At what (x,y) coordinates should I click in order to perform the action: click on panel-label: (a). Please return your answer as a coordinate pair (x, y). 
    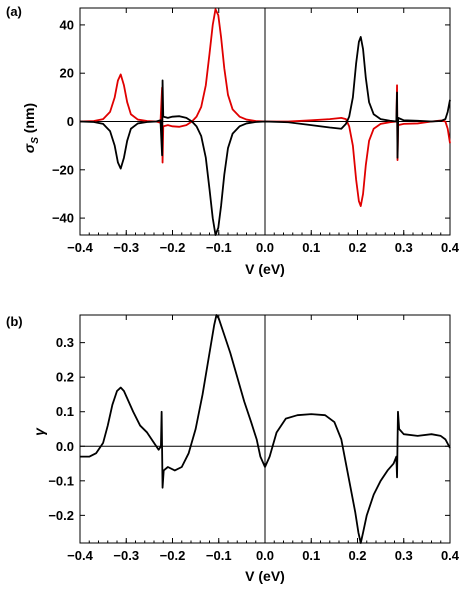
    Looking at the image, I should click on (14, 11).